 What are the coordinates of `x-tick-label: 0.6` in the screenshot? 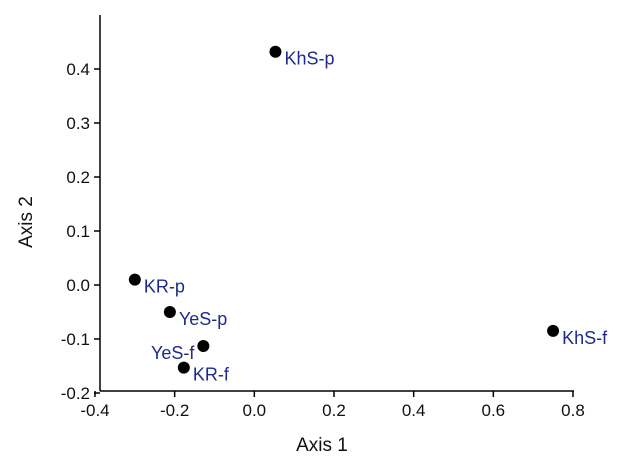 It's located at (494, 410).